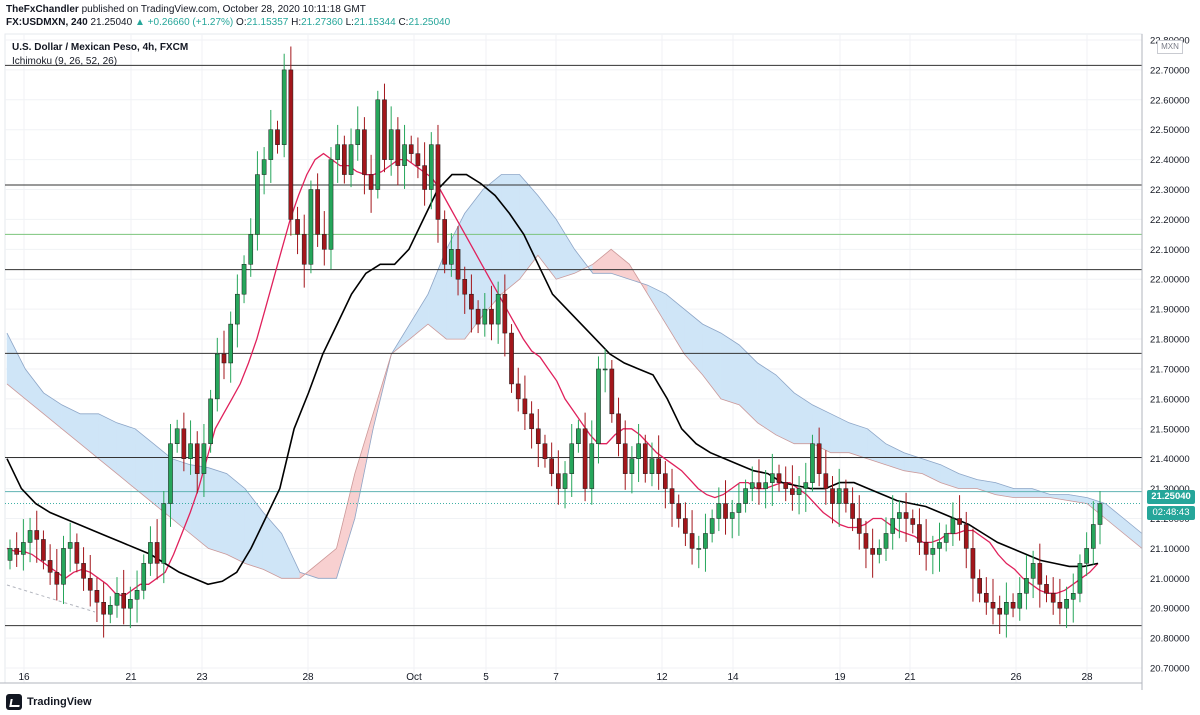 The image size is (1200, 715). What do you see at coordinates (42, 9) in the screenshot?
I see `publisher-name: TheFxChandler` at bounding box center [42, 9].